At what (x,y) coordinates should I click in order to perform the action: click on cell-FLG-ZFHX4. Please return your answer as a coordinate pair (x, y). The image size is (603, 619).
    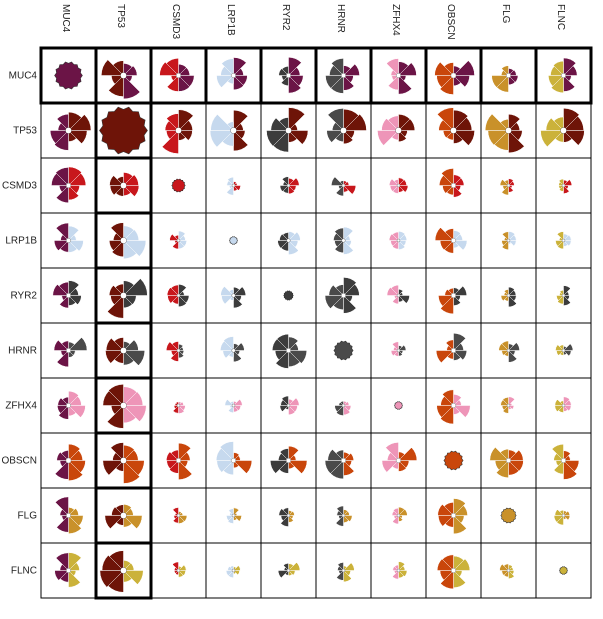
    Looking at the image, I should click on (398, 515).